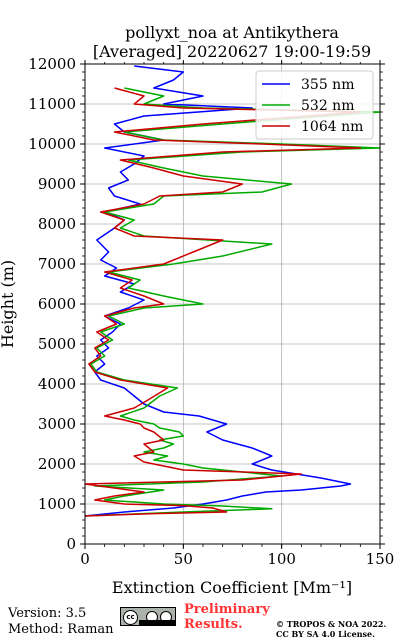 The image size is (400, 640). I want to click on y-tick-label: 5000, so click(57, 344).